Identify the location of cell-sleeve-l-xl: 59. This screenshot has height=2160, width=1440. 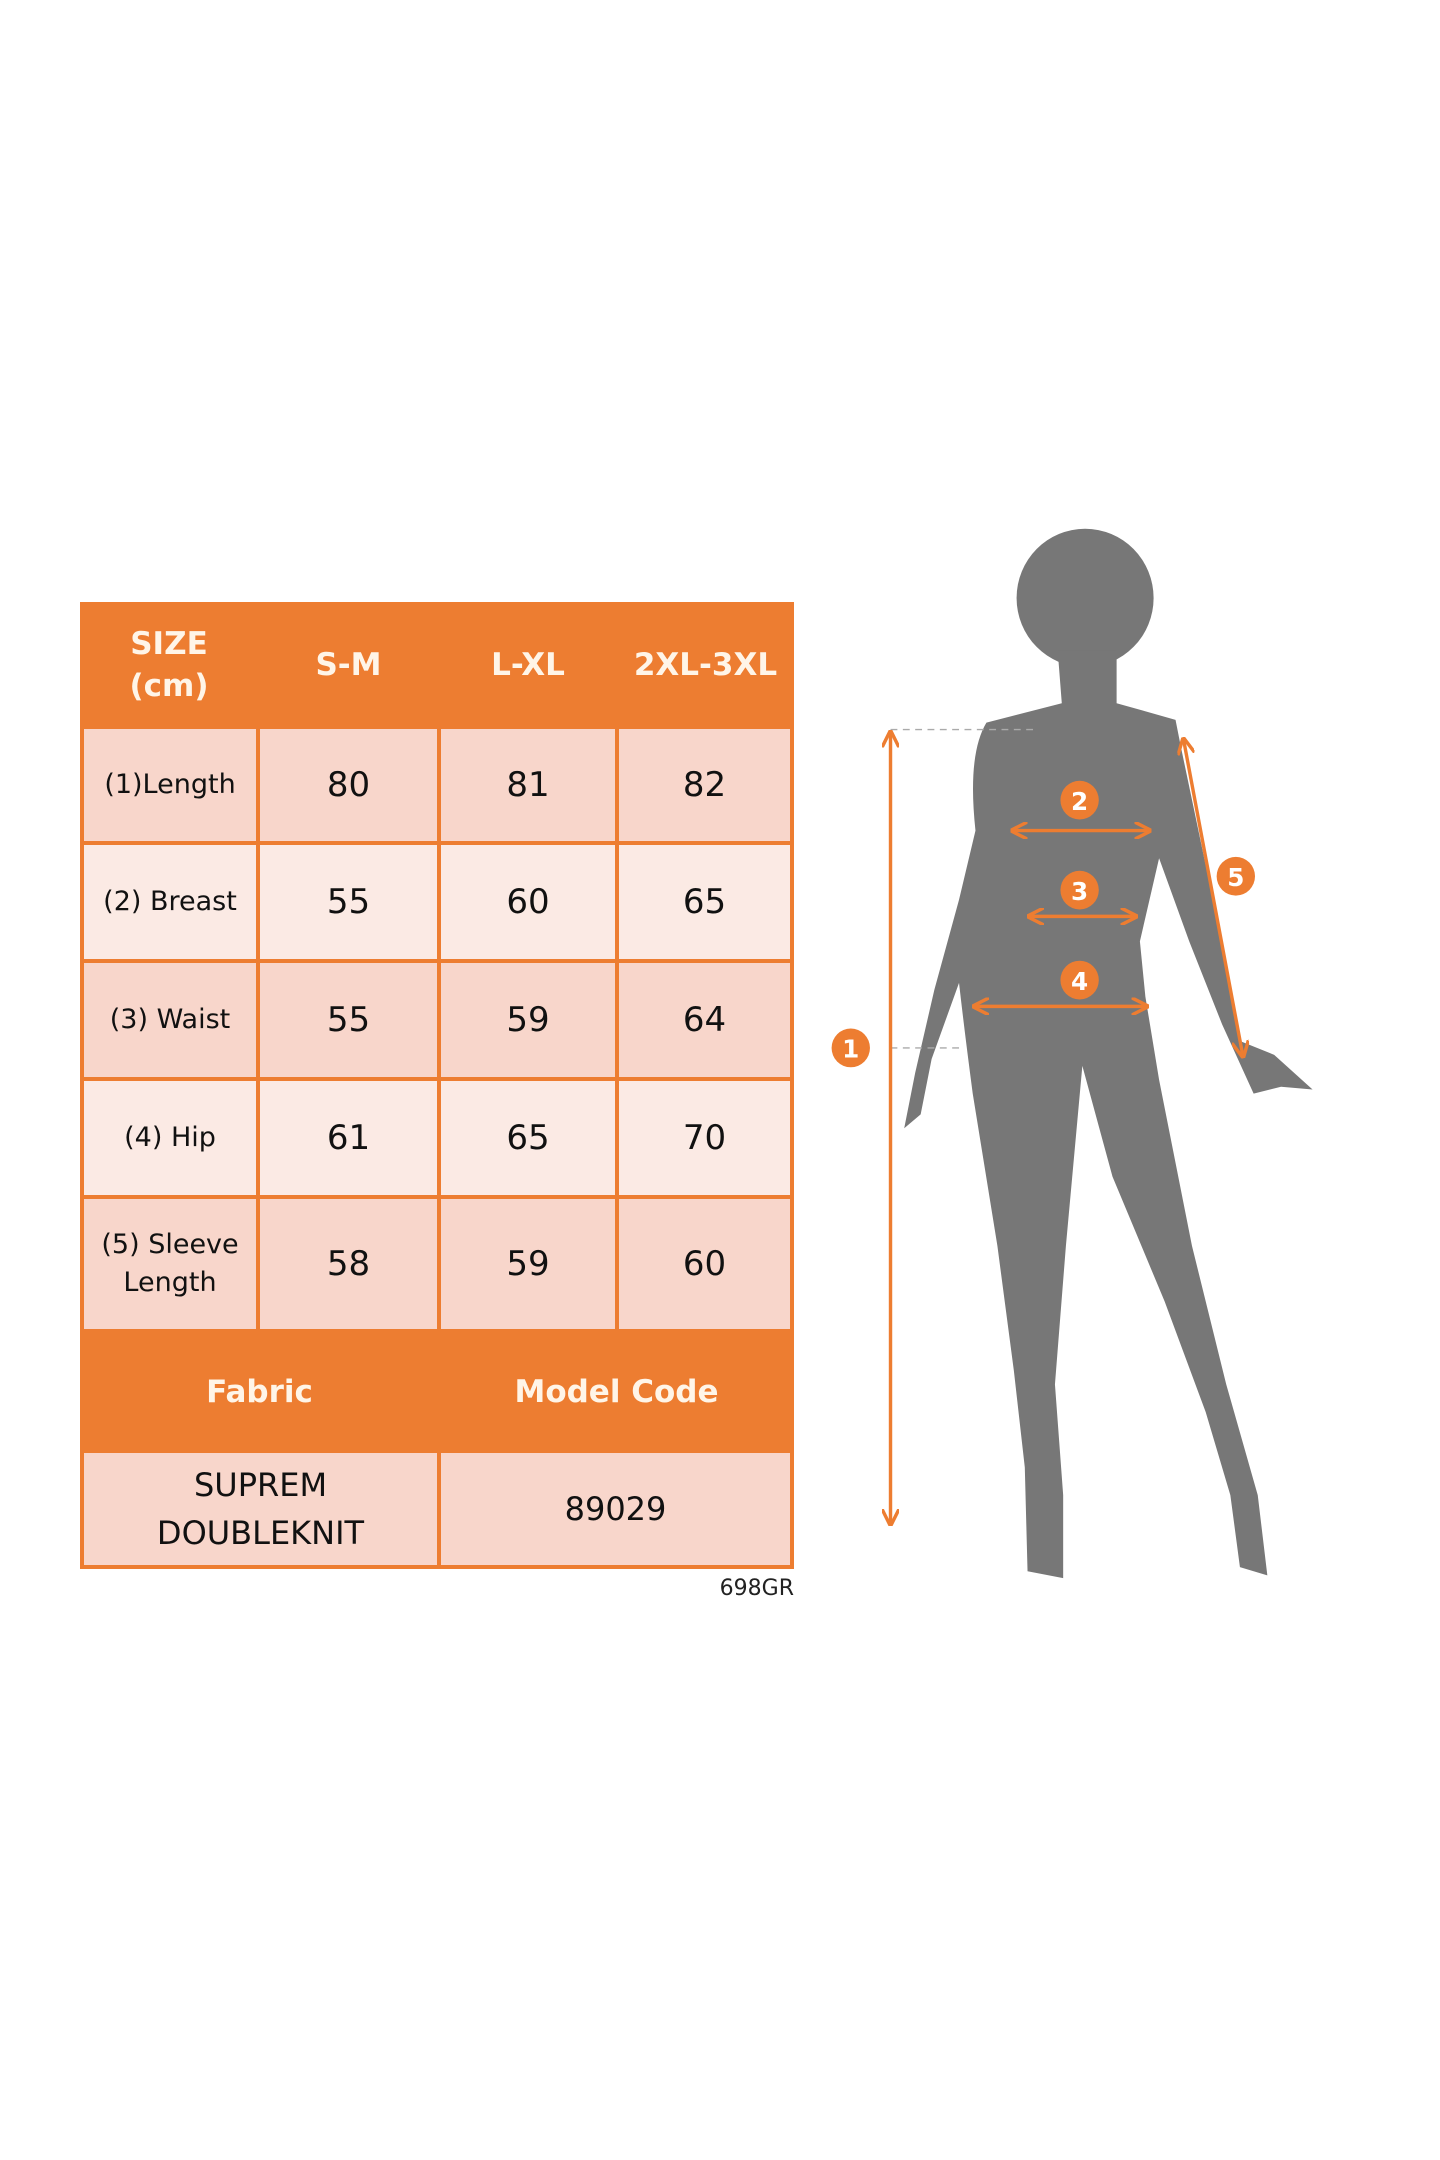
(528, 1264).